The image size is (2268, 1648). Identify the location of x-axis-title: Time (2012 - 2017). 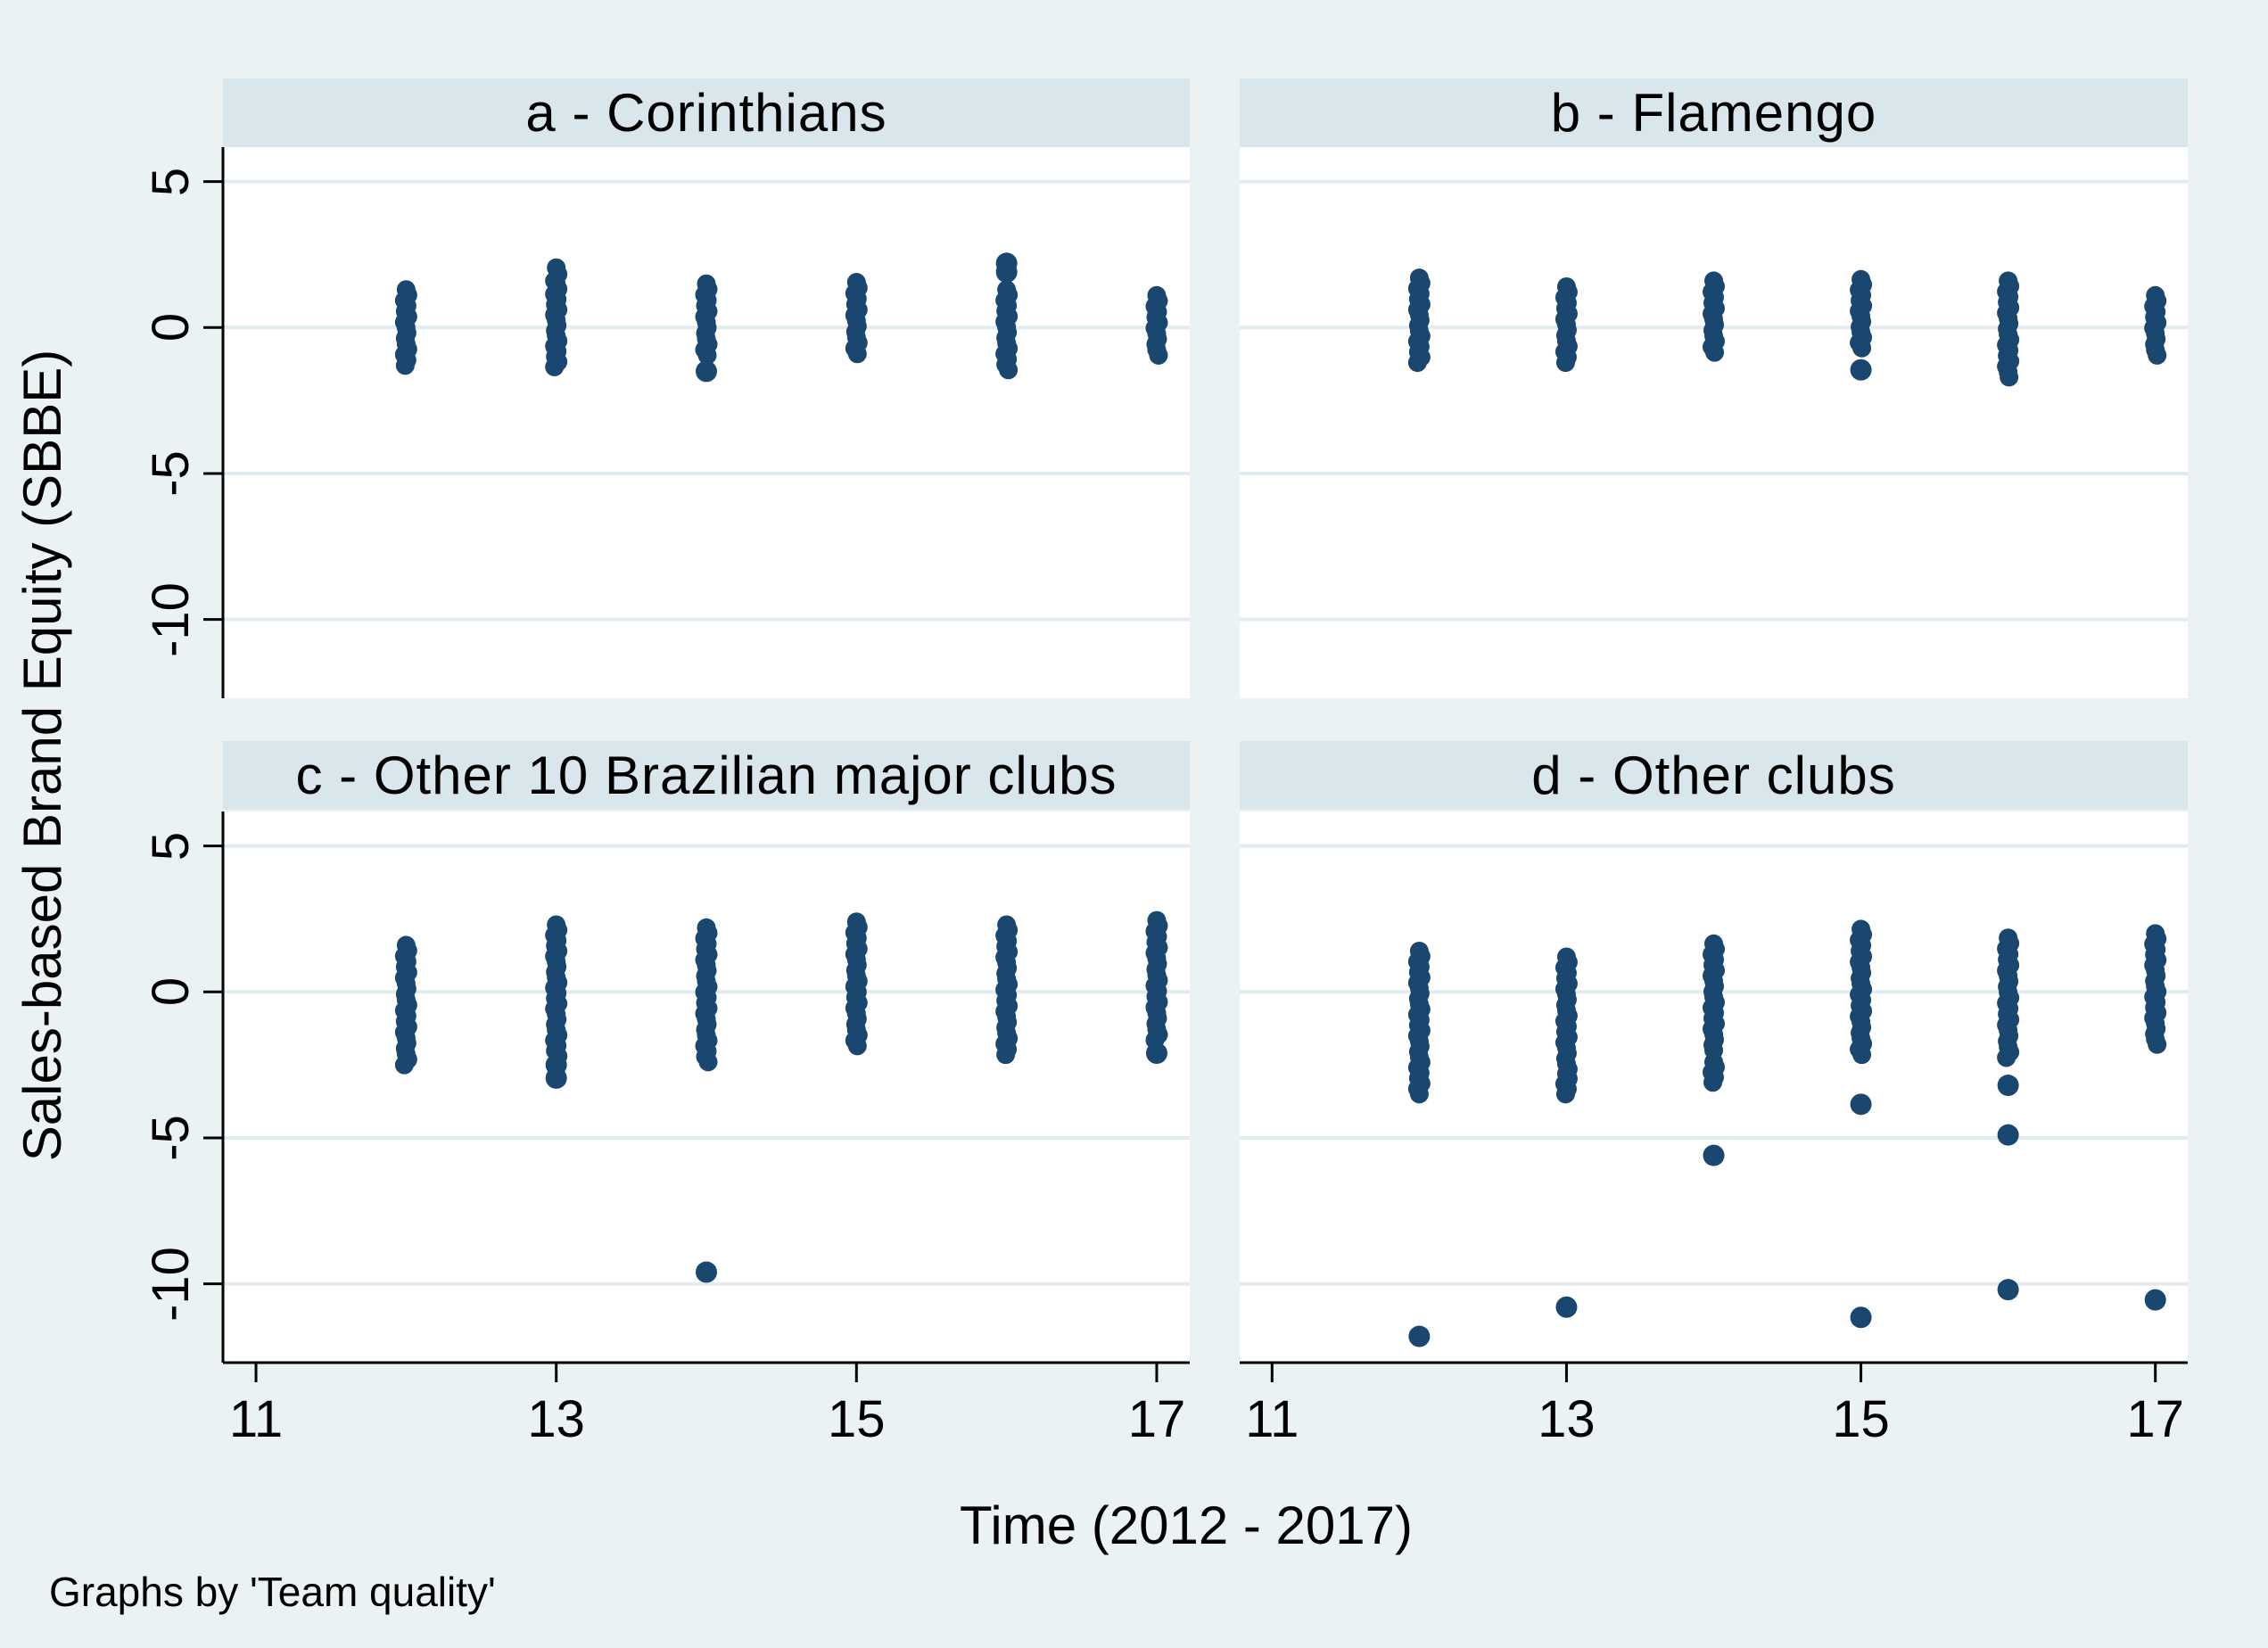
(1186, 1525).